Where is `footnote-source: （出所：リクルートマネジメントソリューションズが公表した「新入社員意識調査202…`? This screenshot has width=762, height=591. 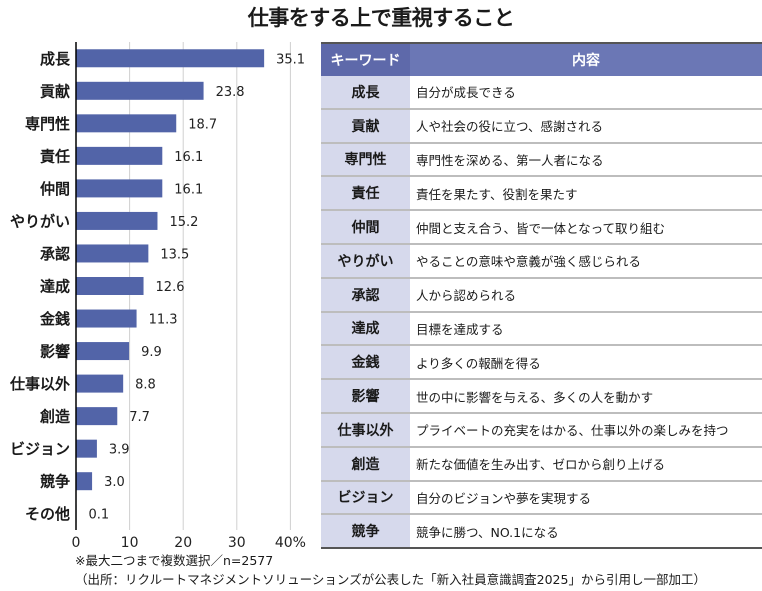
footnote-source: （出所：リクルートマネジメントソリューションズが公表した「新入社員意識調査202… is located at coordinates (390, 579).